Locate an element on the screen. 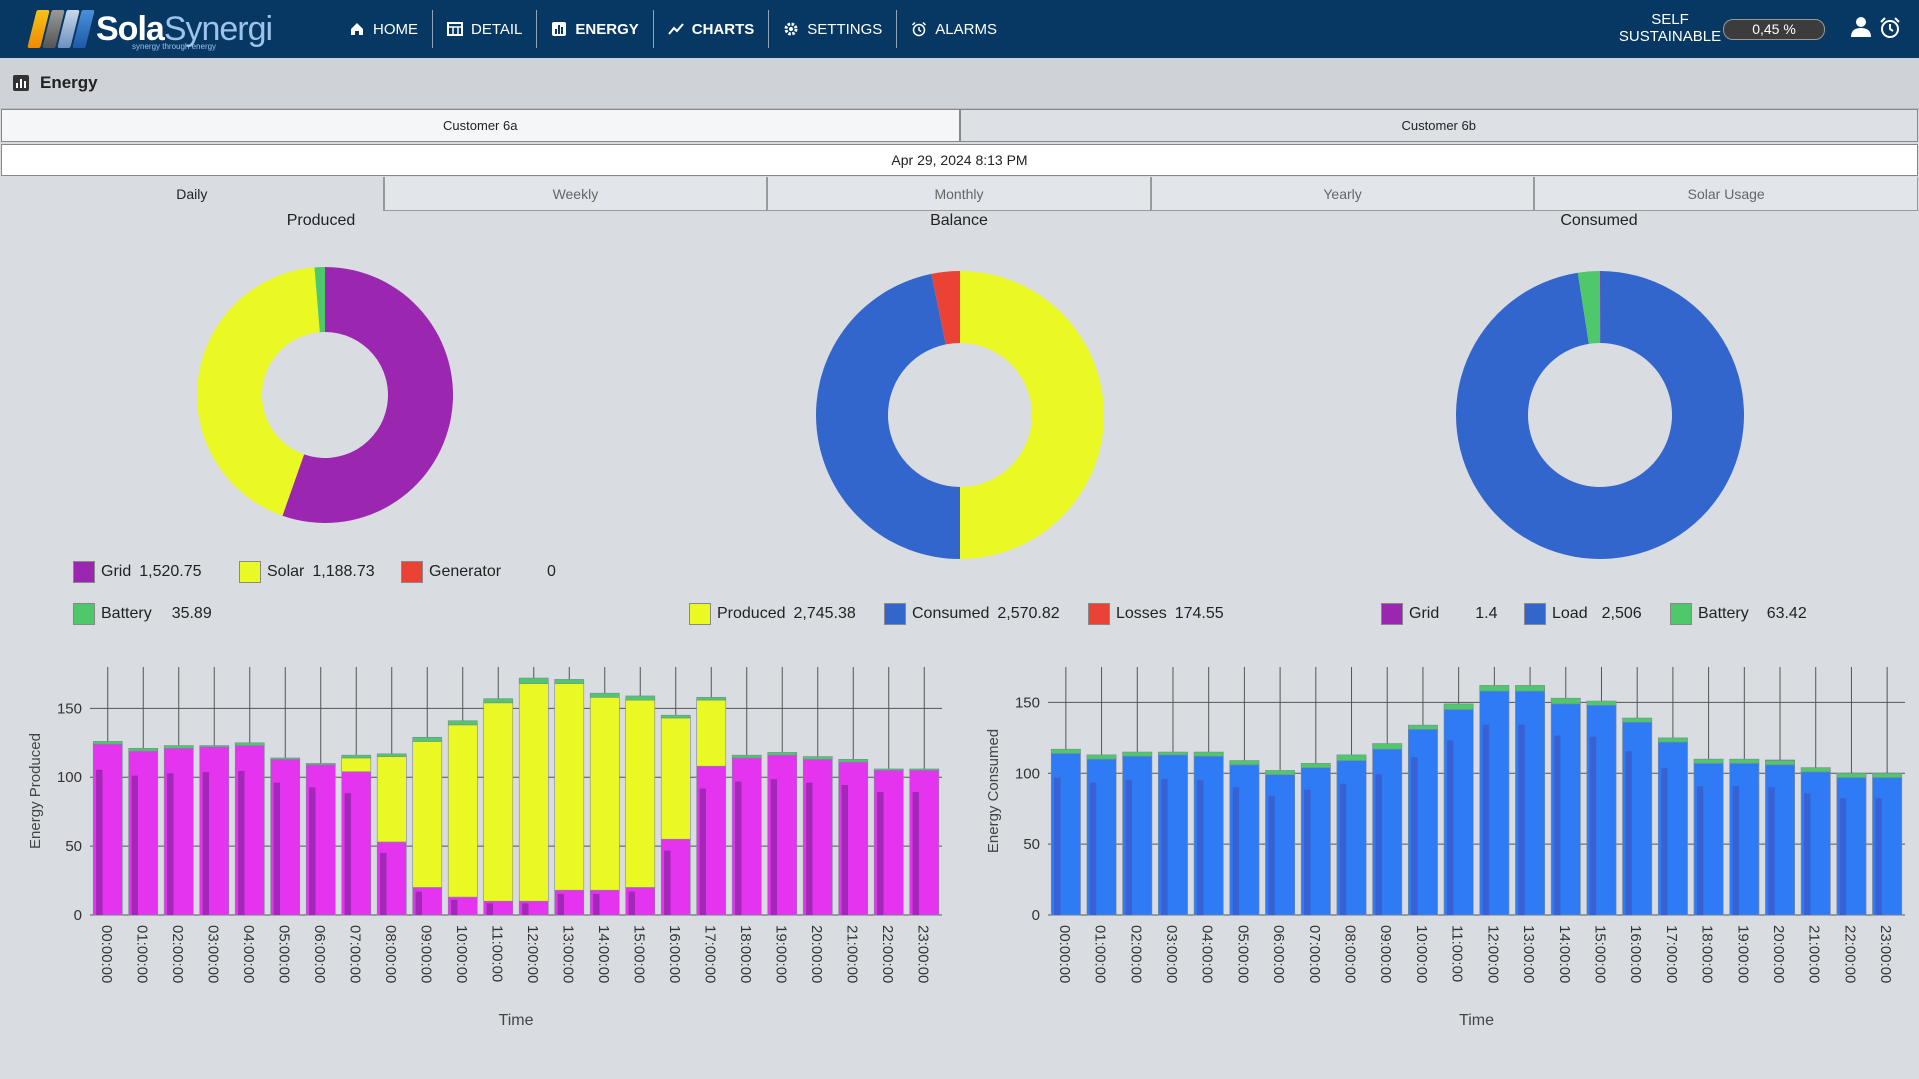  legend-label: Solar is located at coordinates (286, 571).